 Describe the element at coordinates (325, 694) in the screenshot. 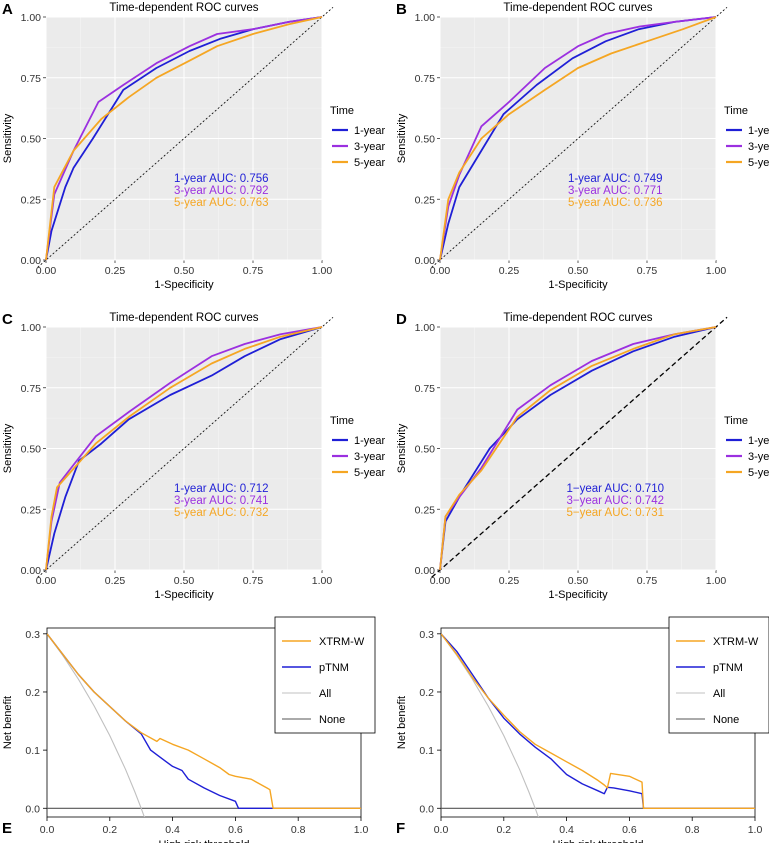

I see `legend-label: All` at that location.